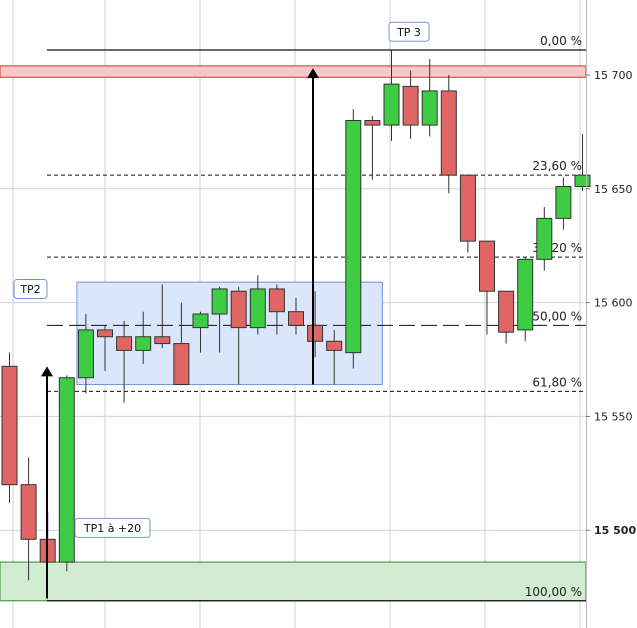 The image size is (637, 628). What do you see at coordinates (293, 71) in the screenshot?
I see `resistance-zone` at bounding box center [293, 71].